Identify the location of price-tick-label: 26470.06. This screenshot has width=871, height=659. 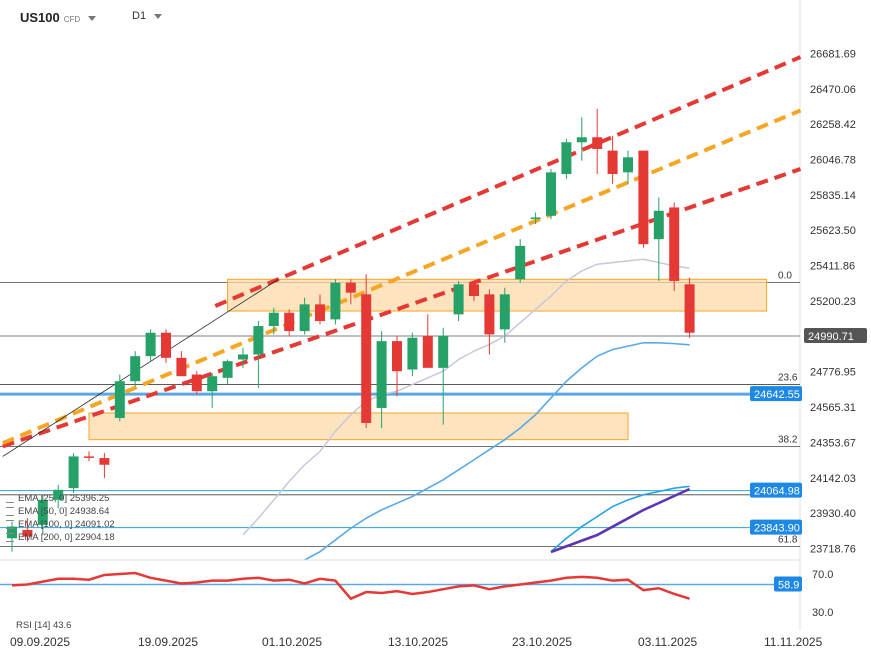
(833, 90).